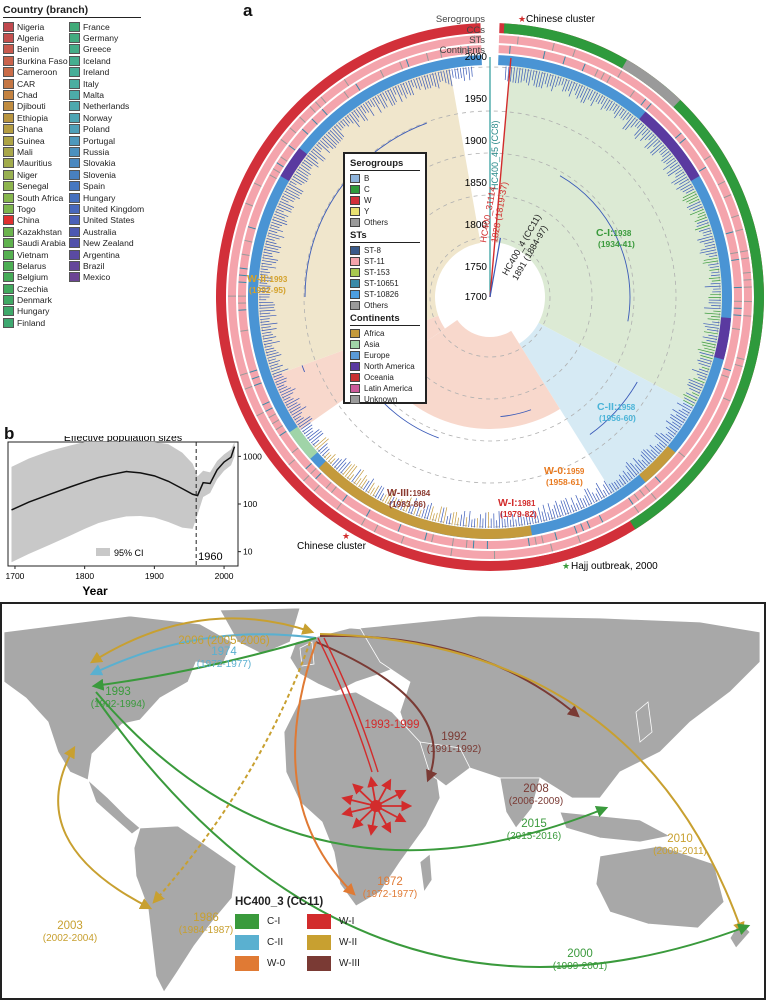 This screenshot has height=1001, width=766. I want to click on tree-legend-item: ST-11, so click(385, 261).